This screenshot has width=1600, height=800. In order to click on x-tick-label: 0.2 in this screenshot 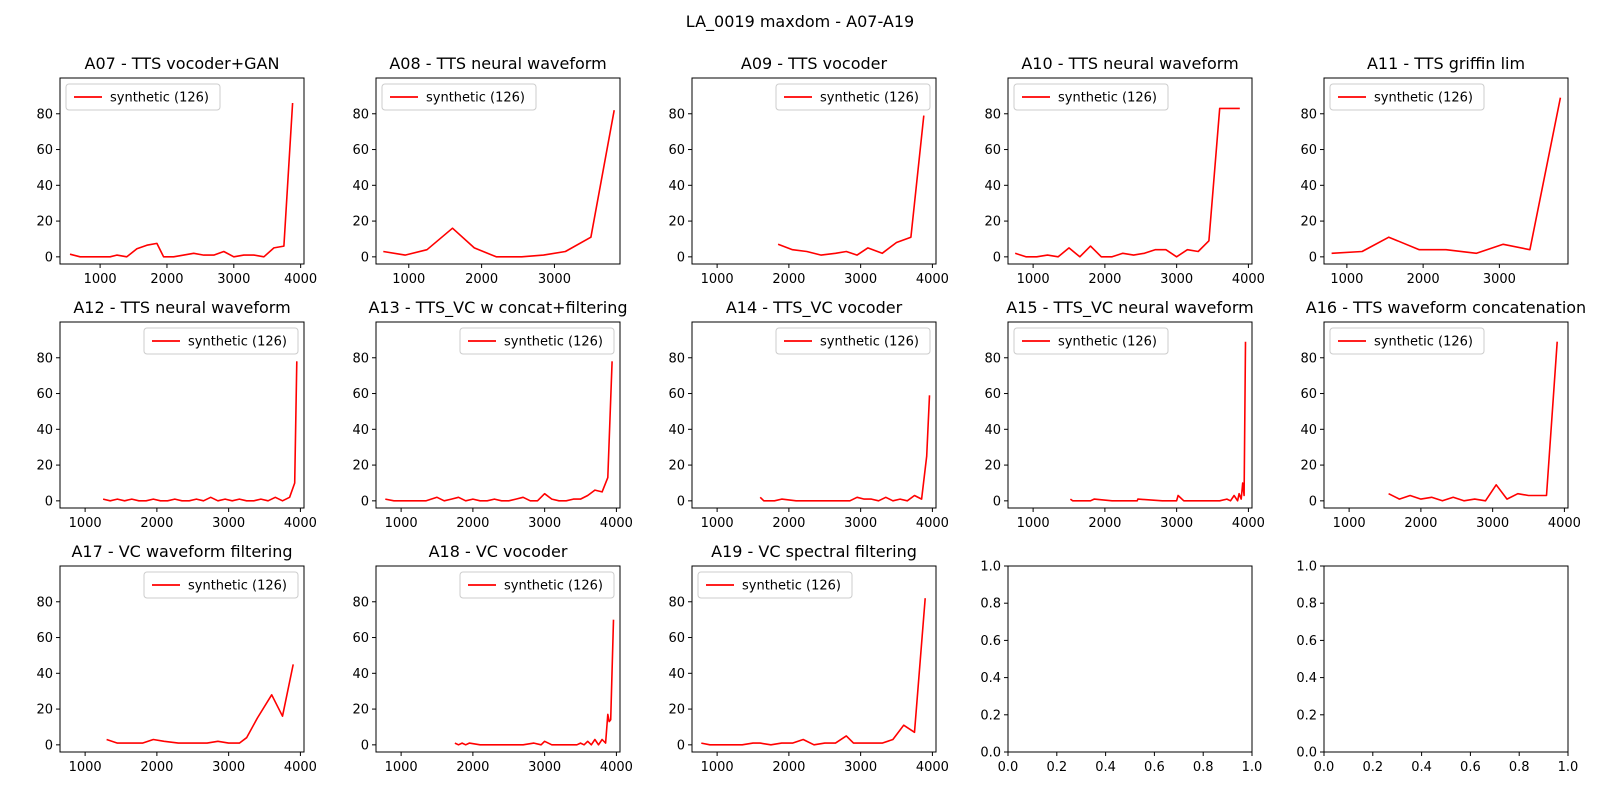, I will do `click(1056, 767)`.